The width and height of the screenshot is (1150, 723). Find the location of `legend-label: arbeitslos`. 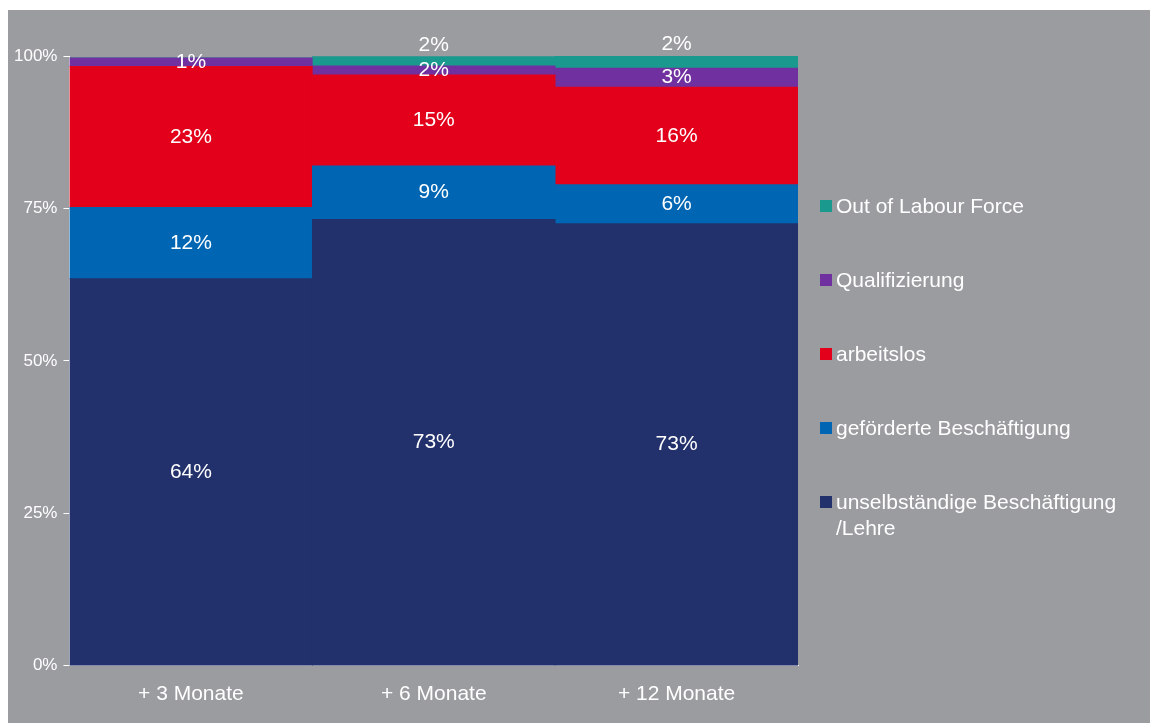

legend-label: arbeitslos is located at coordinates (881, 354).